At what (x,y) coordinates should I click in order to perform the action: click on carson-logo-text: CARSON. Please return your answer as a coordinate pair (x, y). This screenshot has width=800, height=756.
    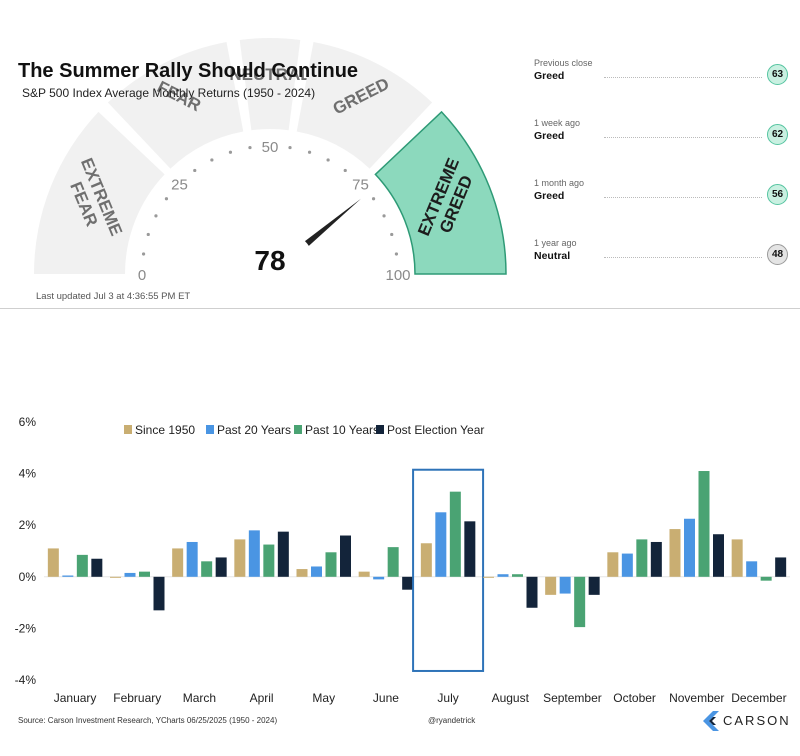
    Looking at the image, I should click on (757, 720).